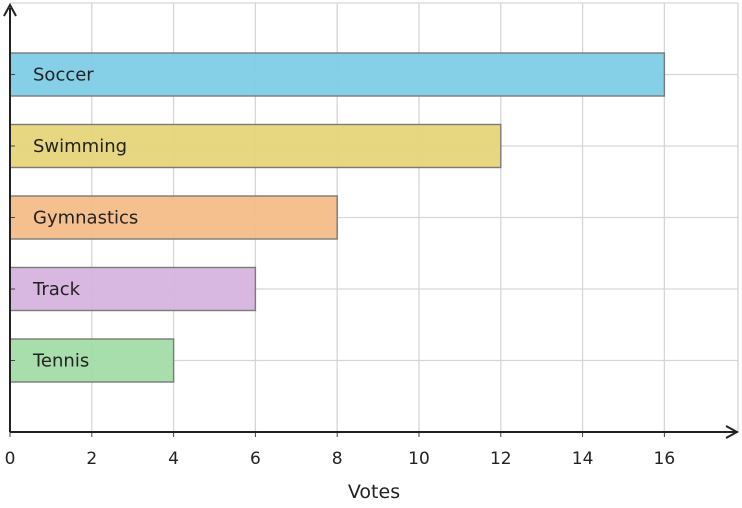 This screenshot has width=742, height=508. Describe the element at coordinates (374, 492) in the screenshot. I see `x-axis-title: Votes` at that location.